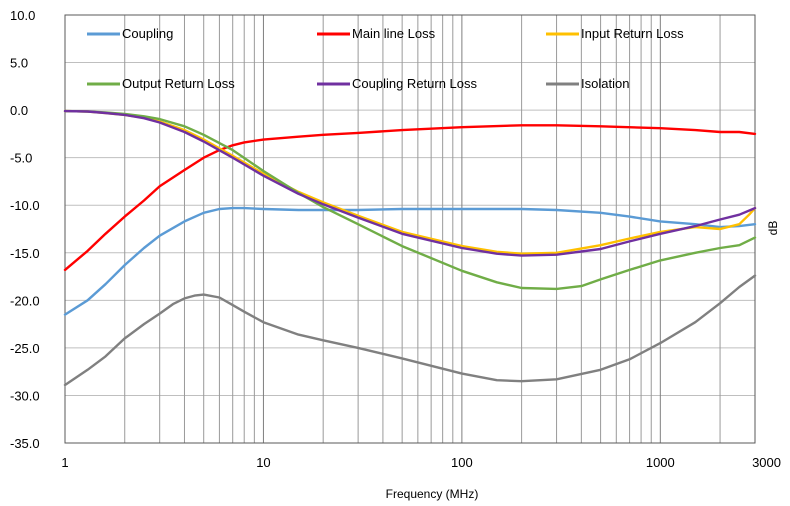  Describe the element at coordinates (25, 443) in the screenshot. I see `y-tick-label: -35.0` at that location.